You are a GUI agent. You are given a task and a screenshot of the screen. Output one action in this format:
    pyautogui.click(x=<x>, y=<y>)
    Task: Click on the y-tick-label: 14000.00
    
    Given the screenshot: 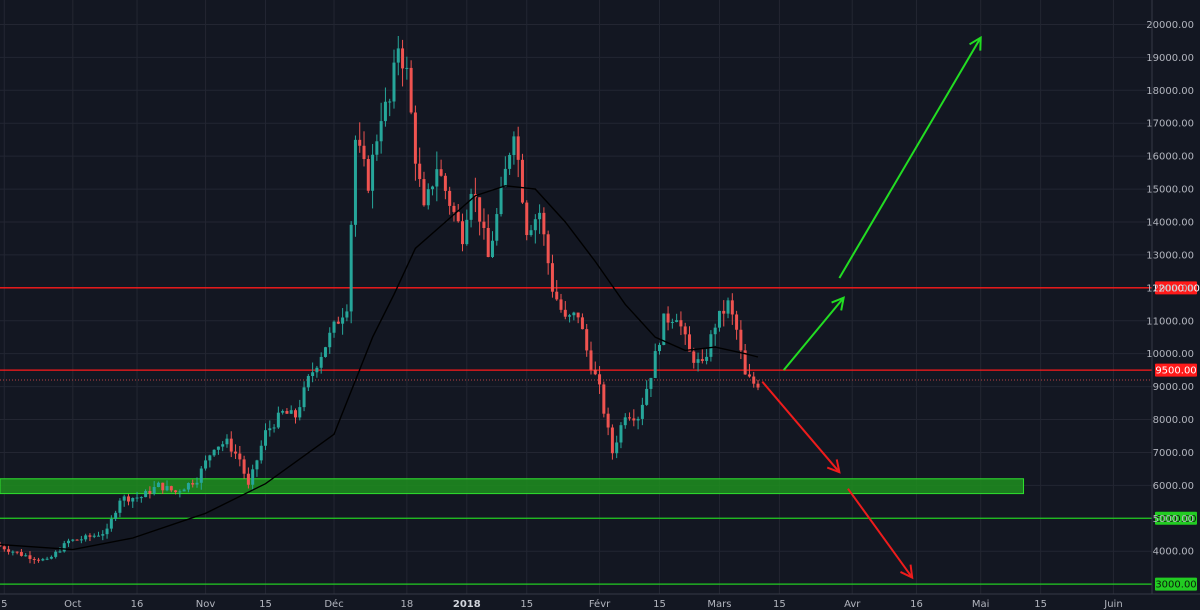 What is the action you would take?
    pyautogui.click(x=1170, y=222)
    